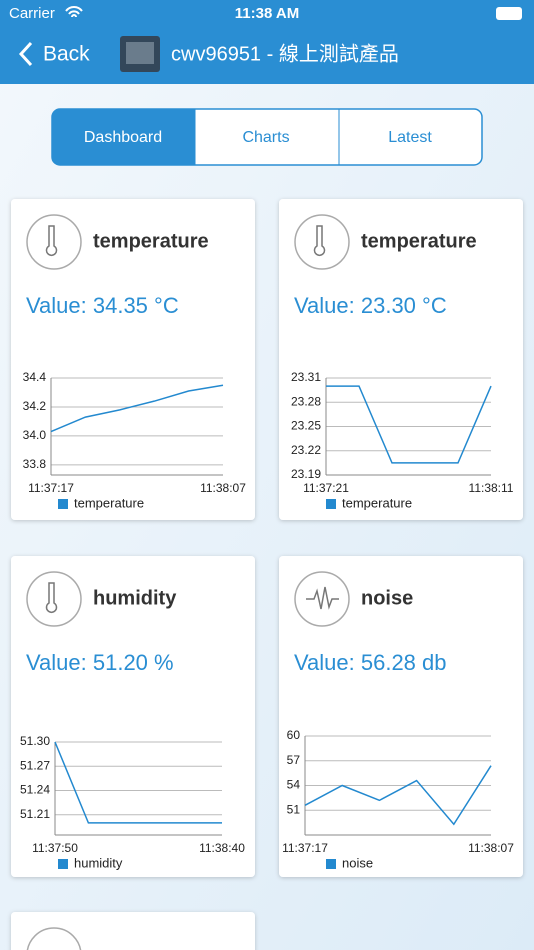 The width and height of the screenshot is (534, 950). Describe the element at coordinates (35, 741) in the screenshot. I see `y-tick-label: 51.30` at that location.